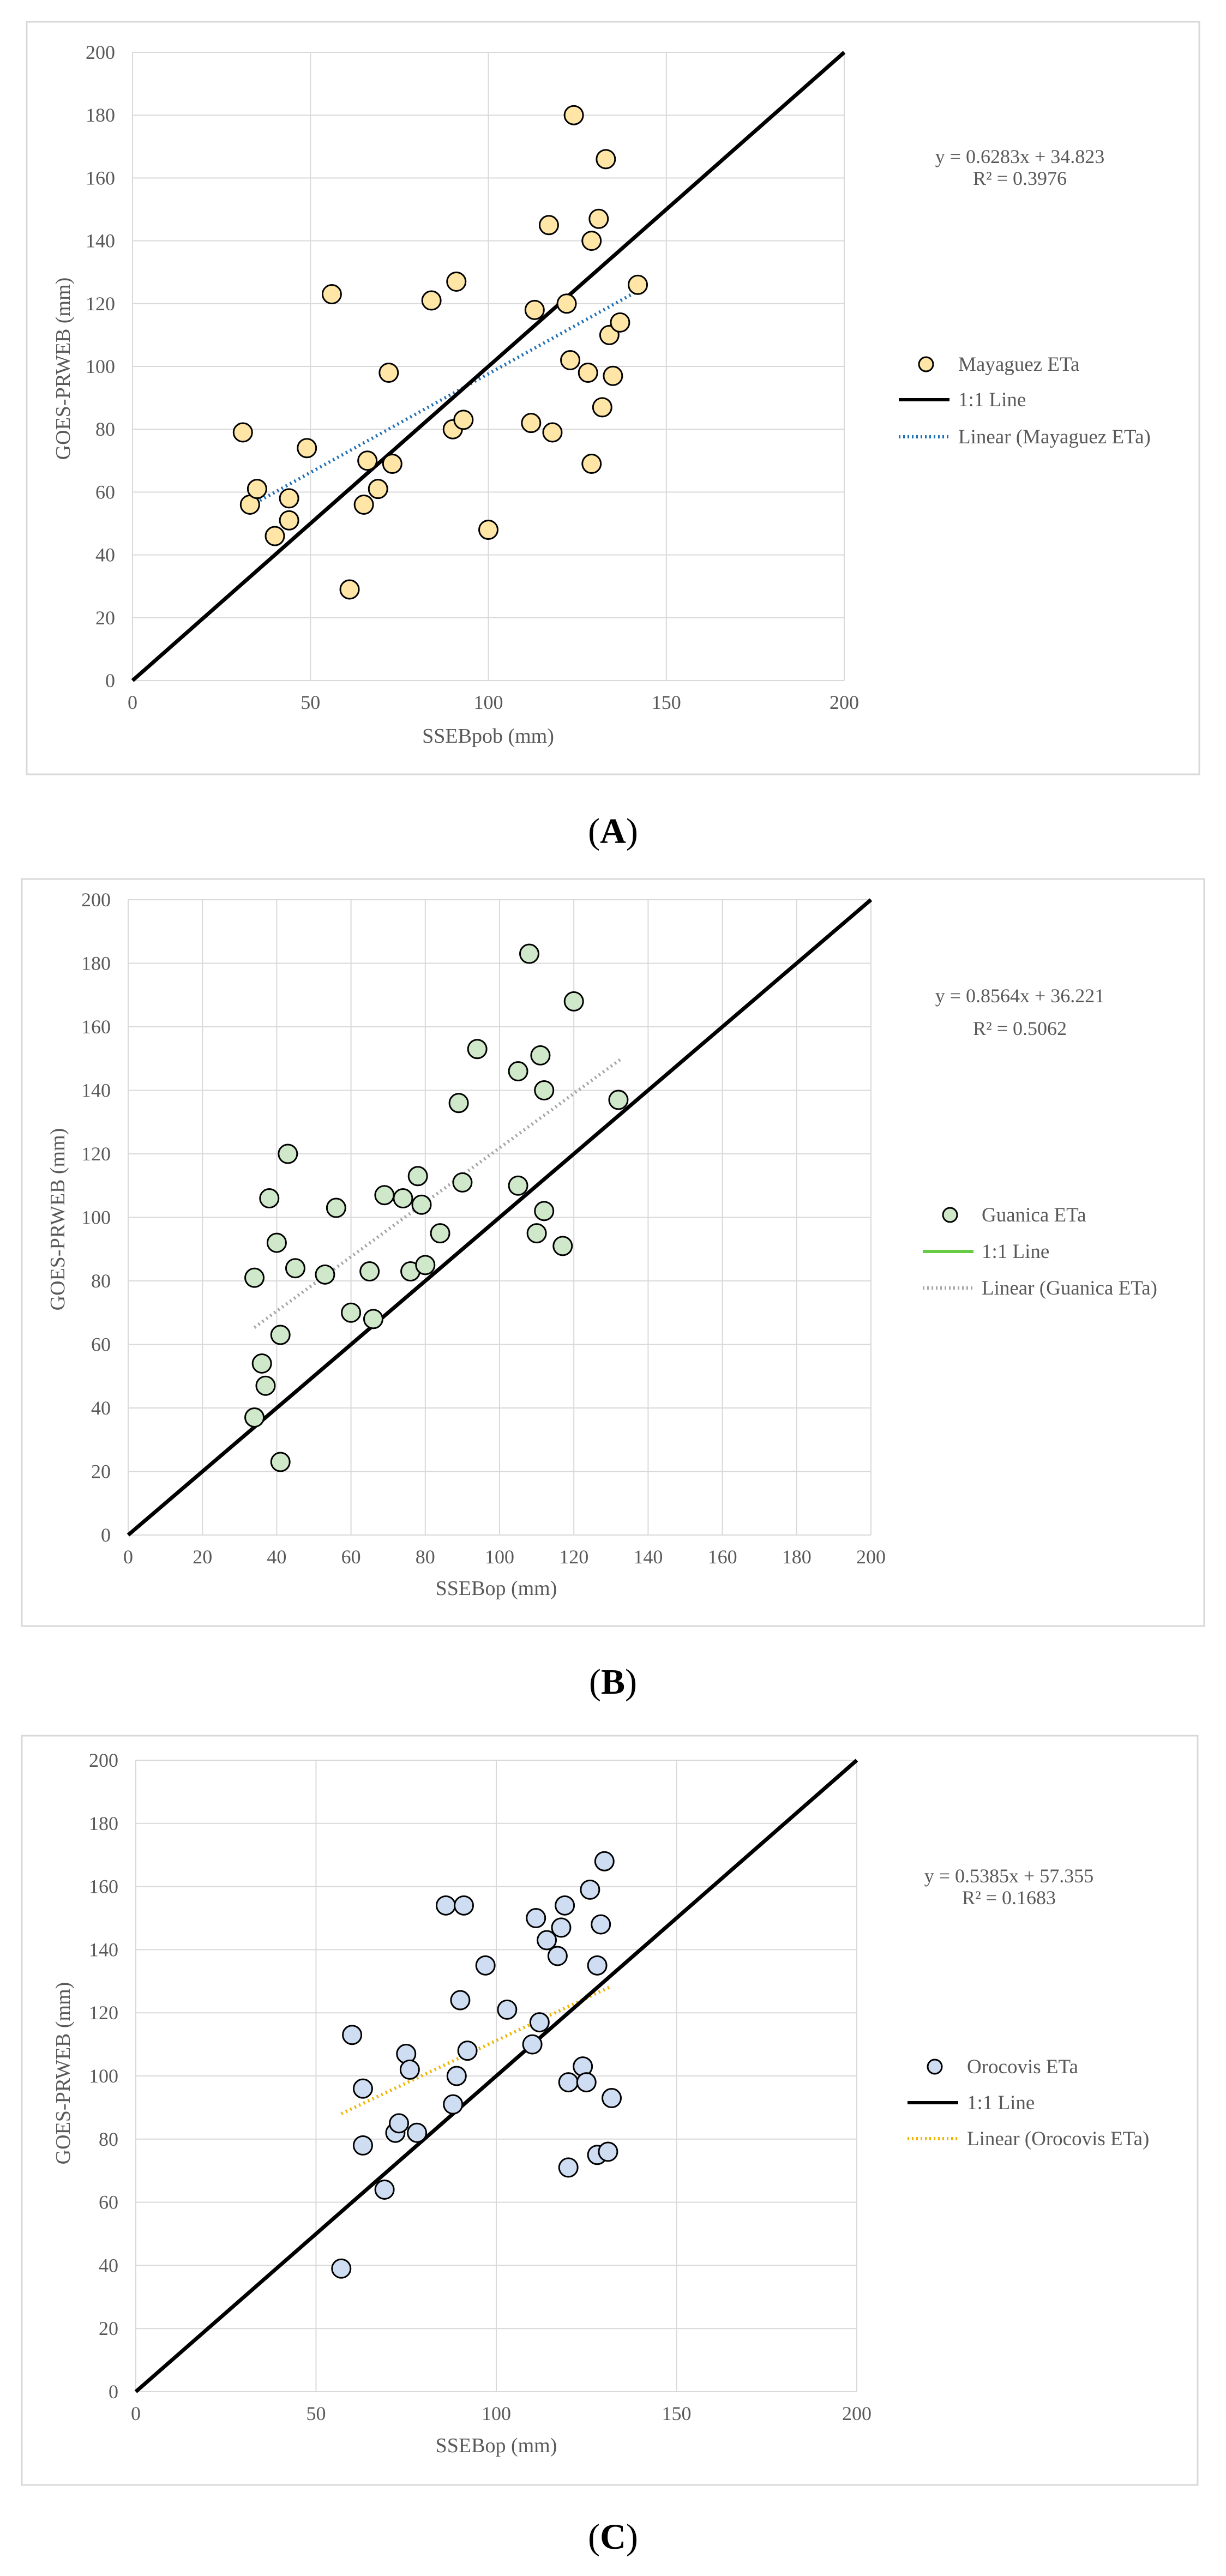 The image size is (1226, 2576). Describe the element at coordinates (489, 702) in the screenshot. I see `x-tick-label: 100` at that location.